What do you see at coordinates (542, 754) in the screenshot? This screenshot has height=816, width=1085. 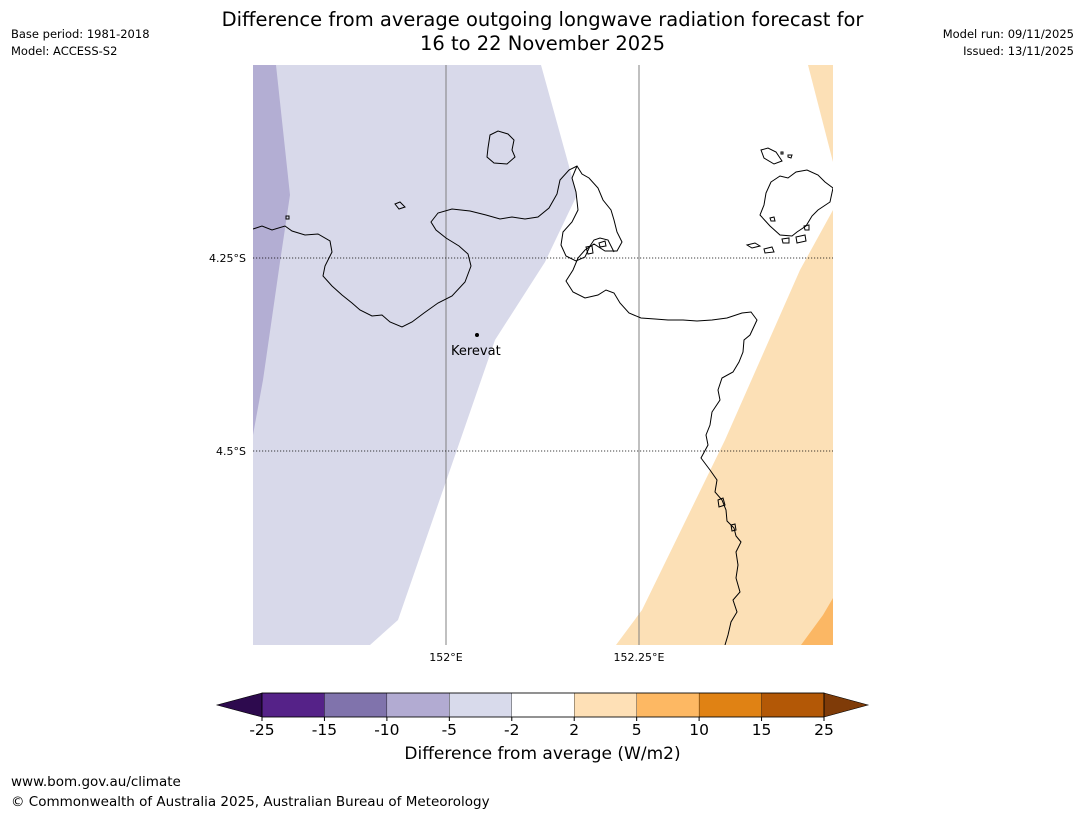 I see `colorbar-title: Difference from average (W/m2)` at bounding box center [542, 754].